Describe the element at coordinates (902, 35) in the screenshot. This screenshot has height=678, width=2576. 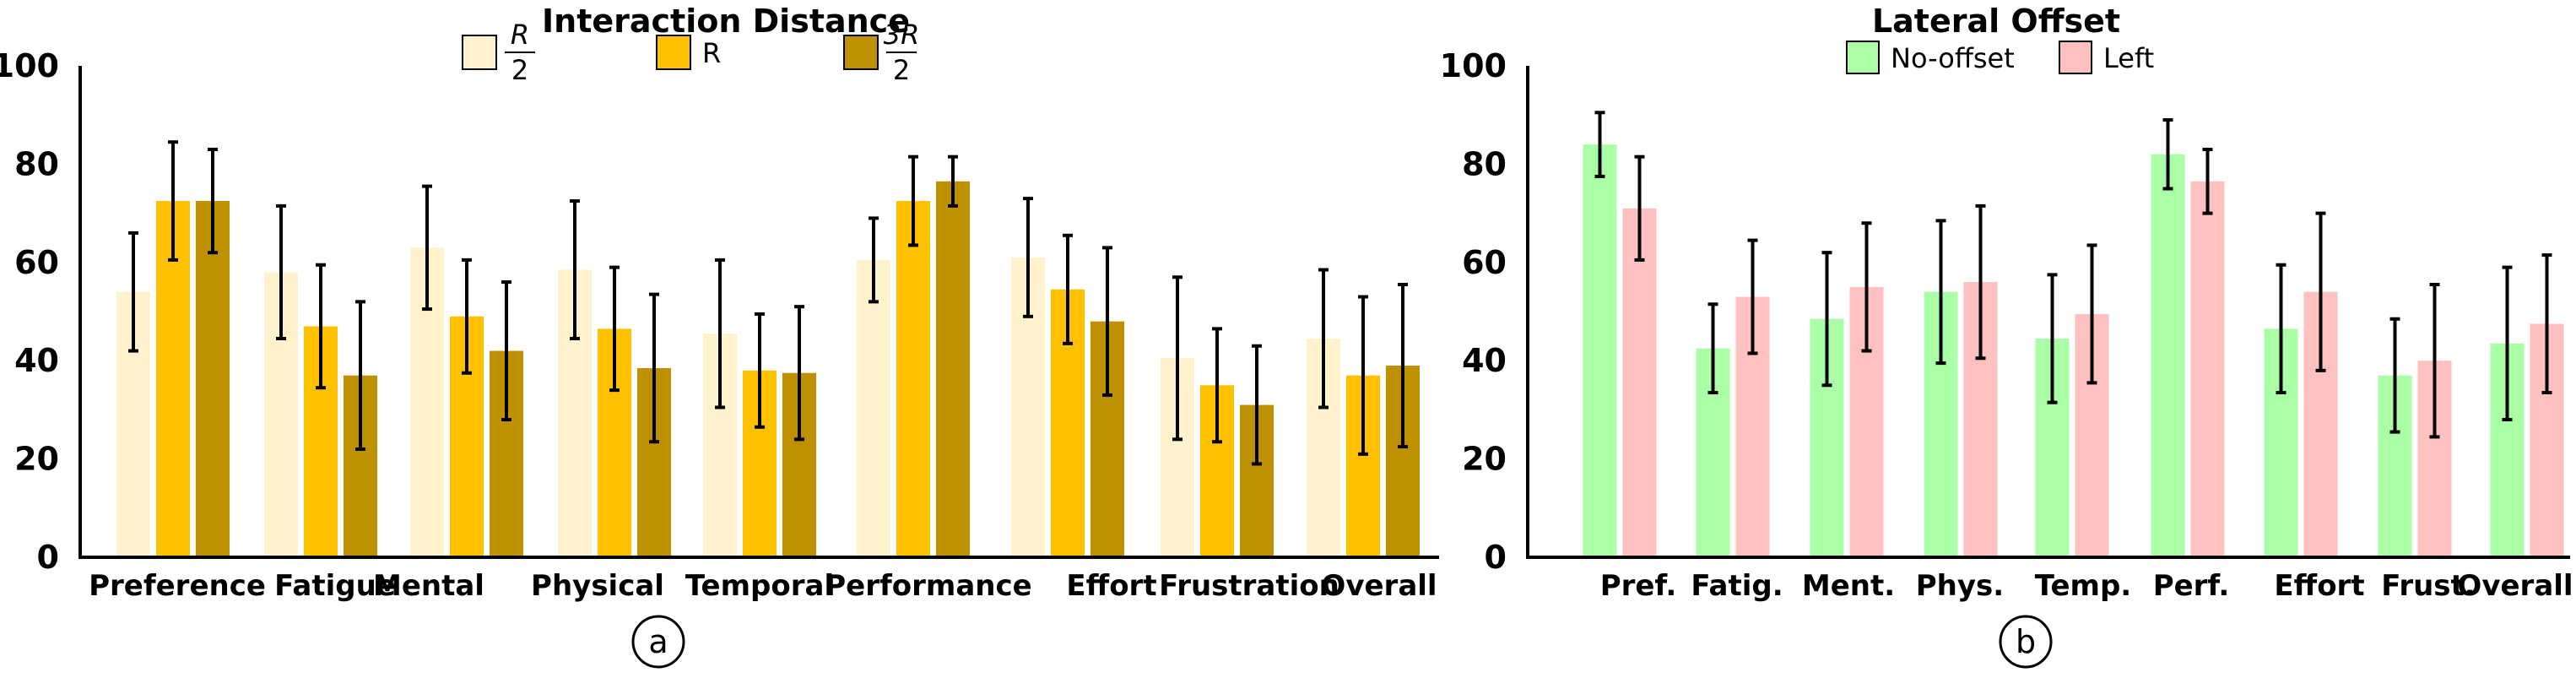
I see `legend-numerator: 3R` at that location.